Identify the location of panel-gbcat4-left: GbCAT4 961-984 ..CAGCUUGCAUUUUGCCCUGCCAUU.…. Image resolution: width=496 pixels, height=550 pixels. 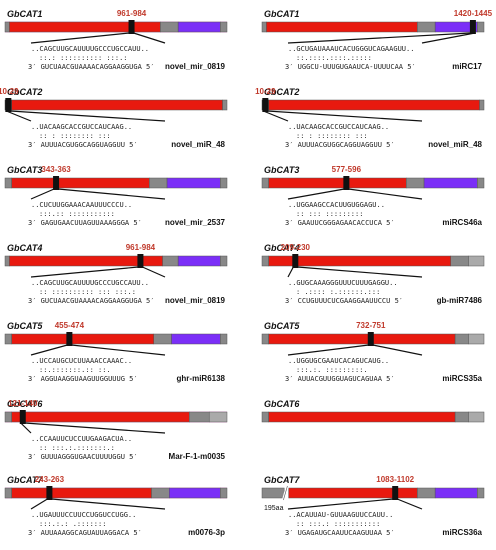
(116, 274).